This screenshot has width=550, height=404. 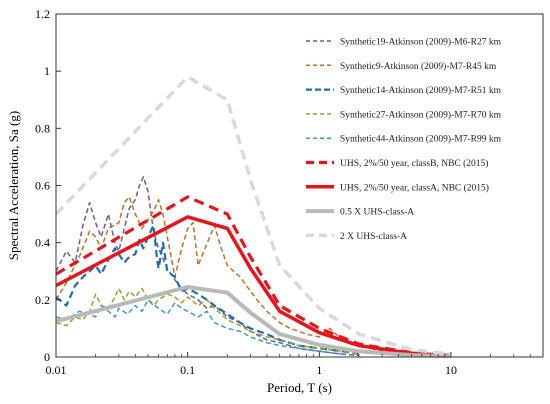 I want to click on legend-label-1: Synthetic19-Atkinson (2009)-M6-R27 km, so click(x=421, y=42).